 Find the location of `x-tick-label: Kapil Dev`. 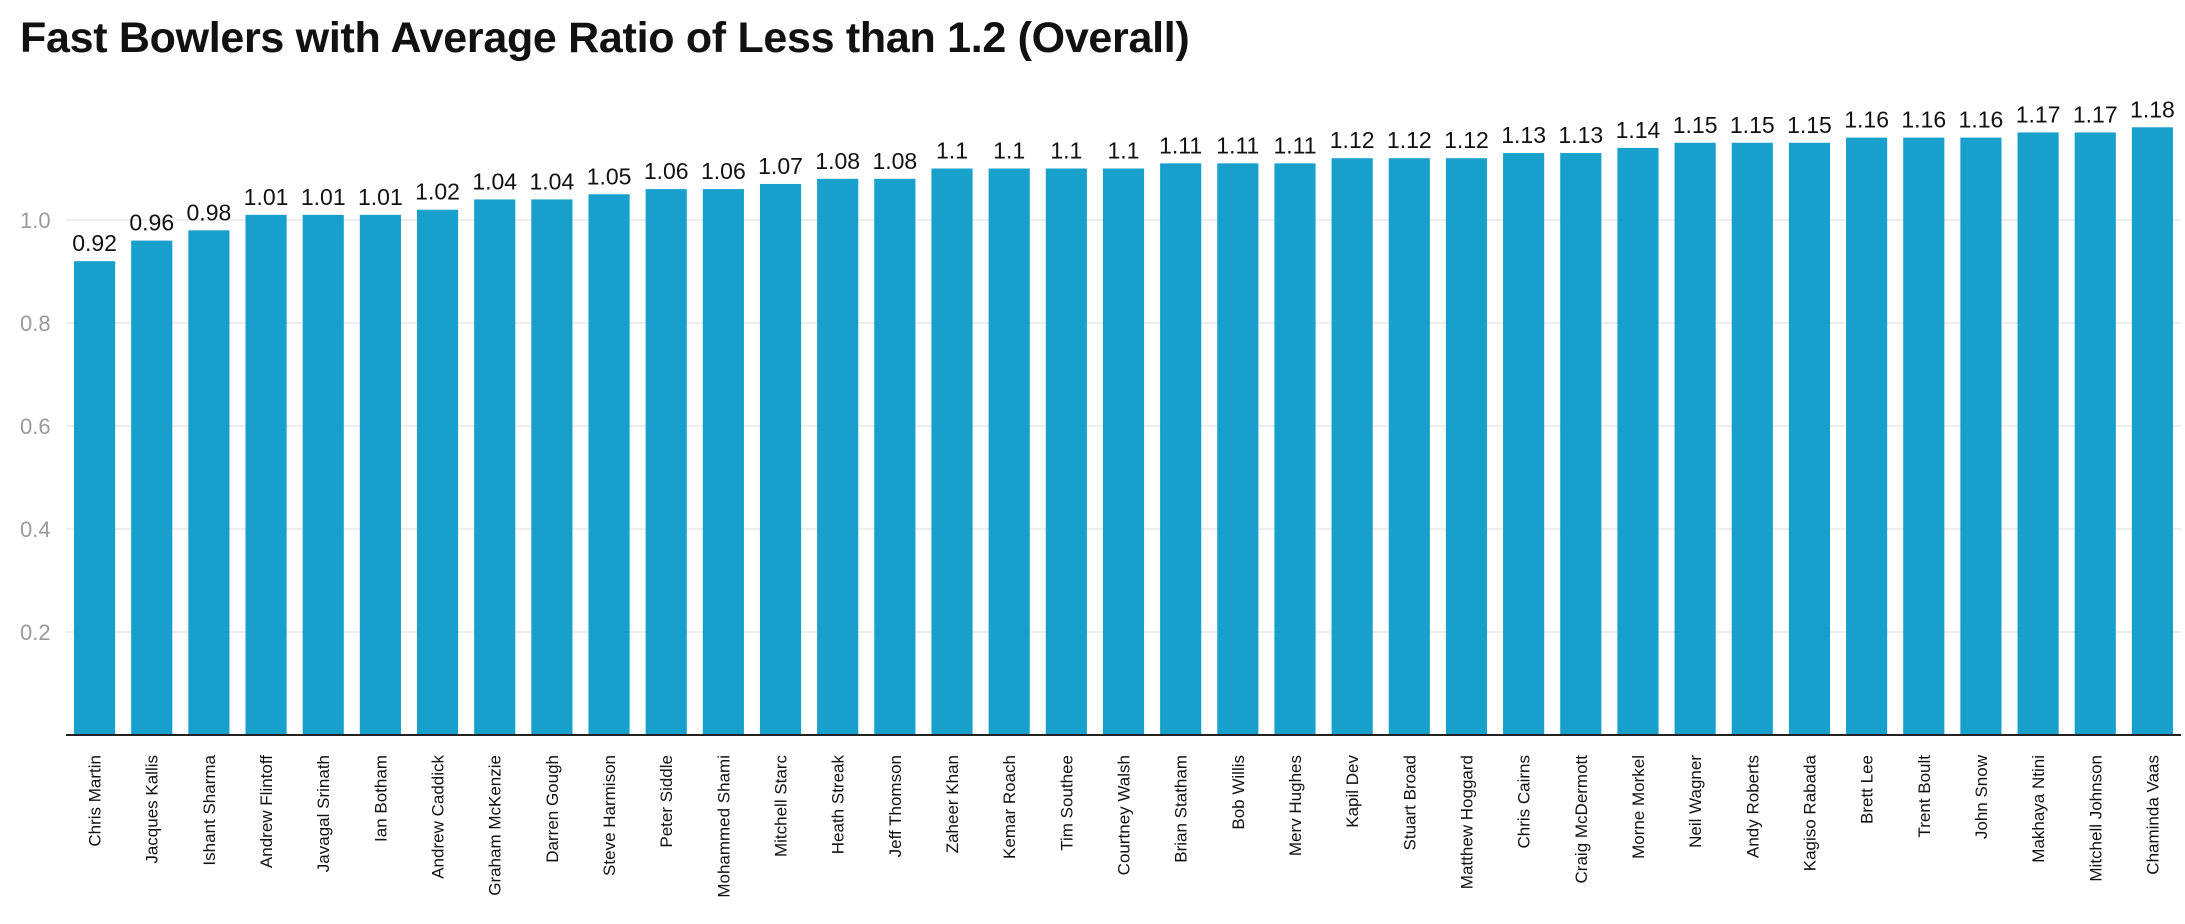

x-tick-label: Kapil Dev is located at coordinates (1352, 791).